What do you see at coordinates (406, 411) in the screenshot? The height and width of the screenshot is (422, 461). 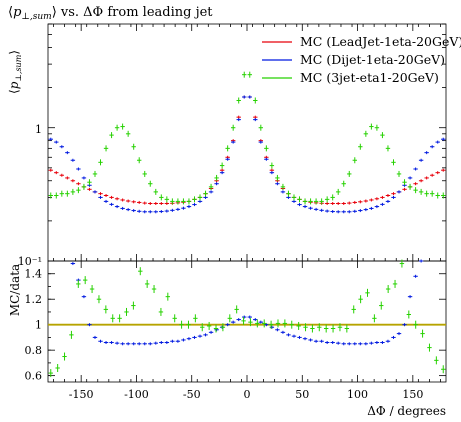 I see `ratio-xlabel: ΔΦ / degrees` at bounding box center [406, 411].